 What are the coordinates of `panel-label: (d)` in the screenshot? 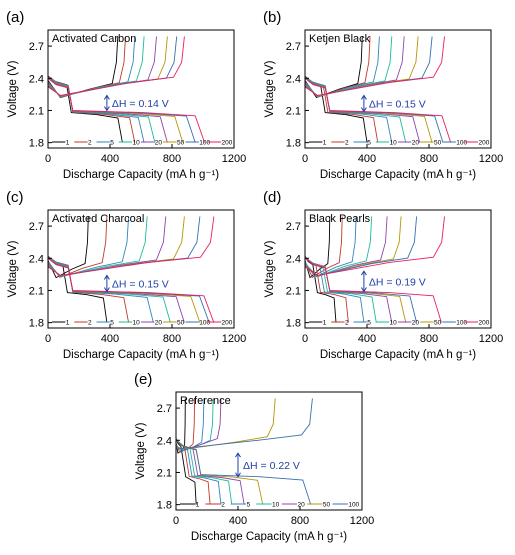 It's located at (272, 197).